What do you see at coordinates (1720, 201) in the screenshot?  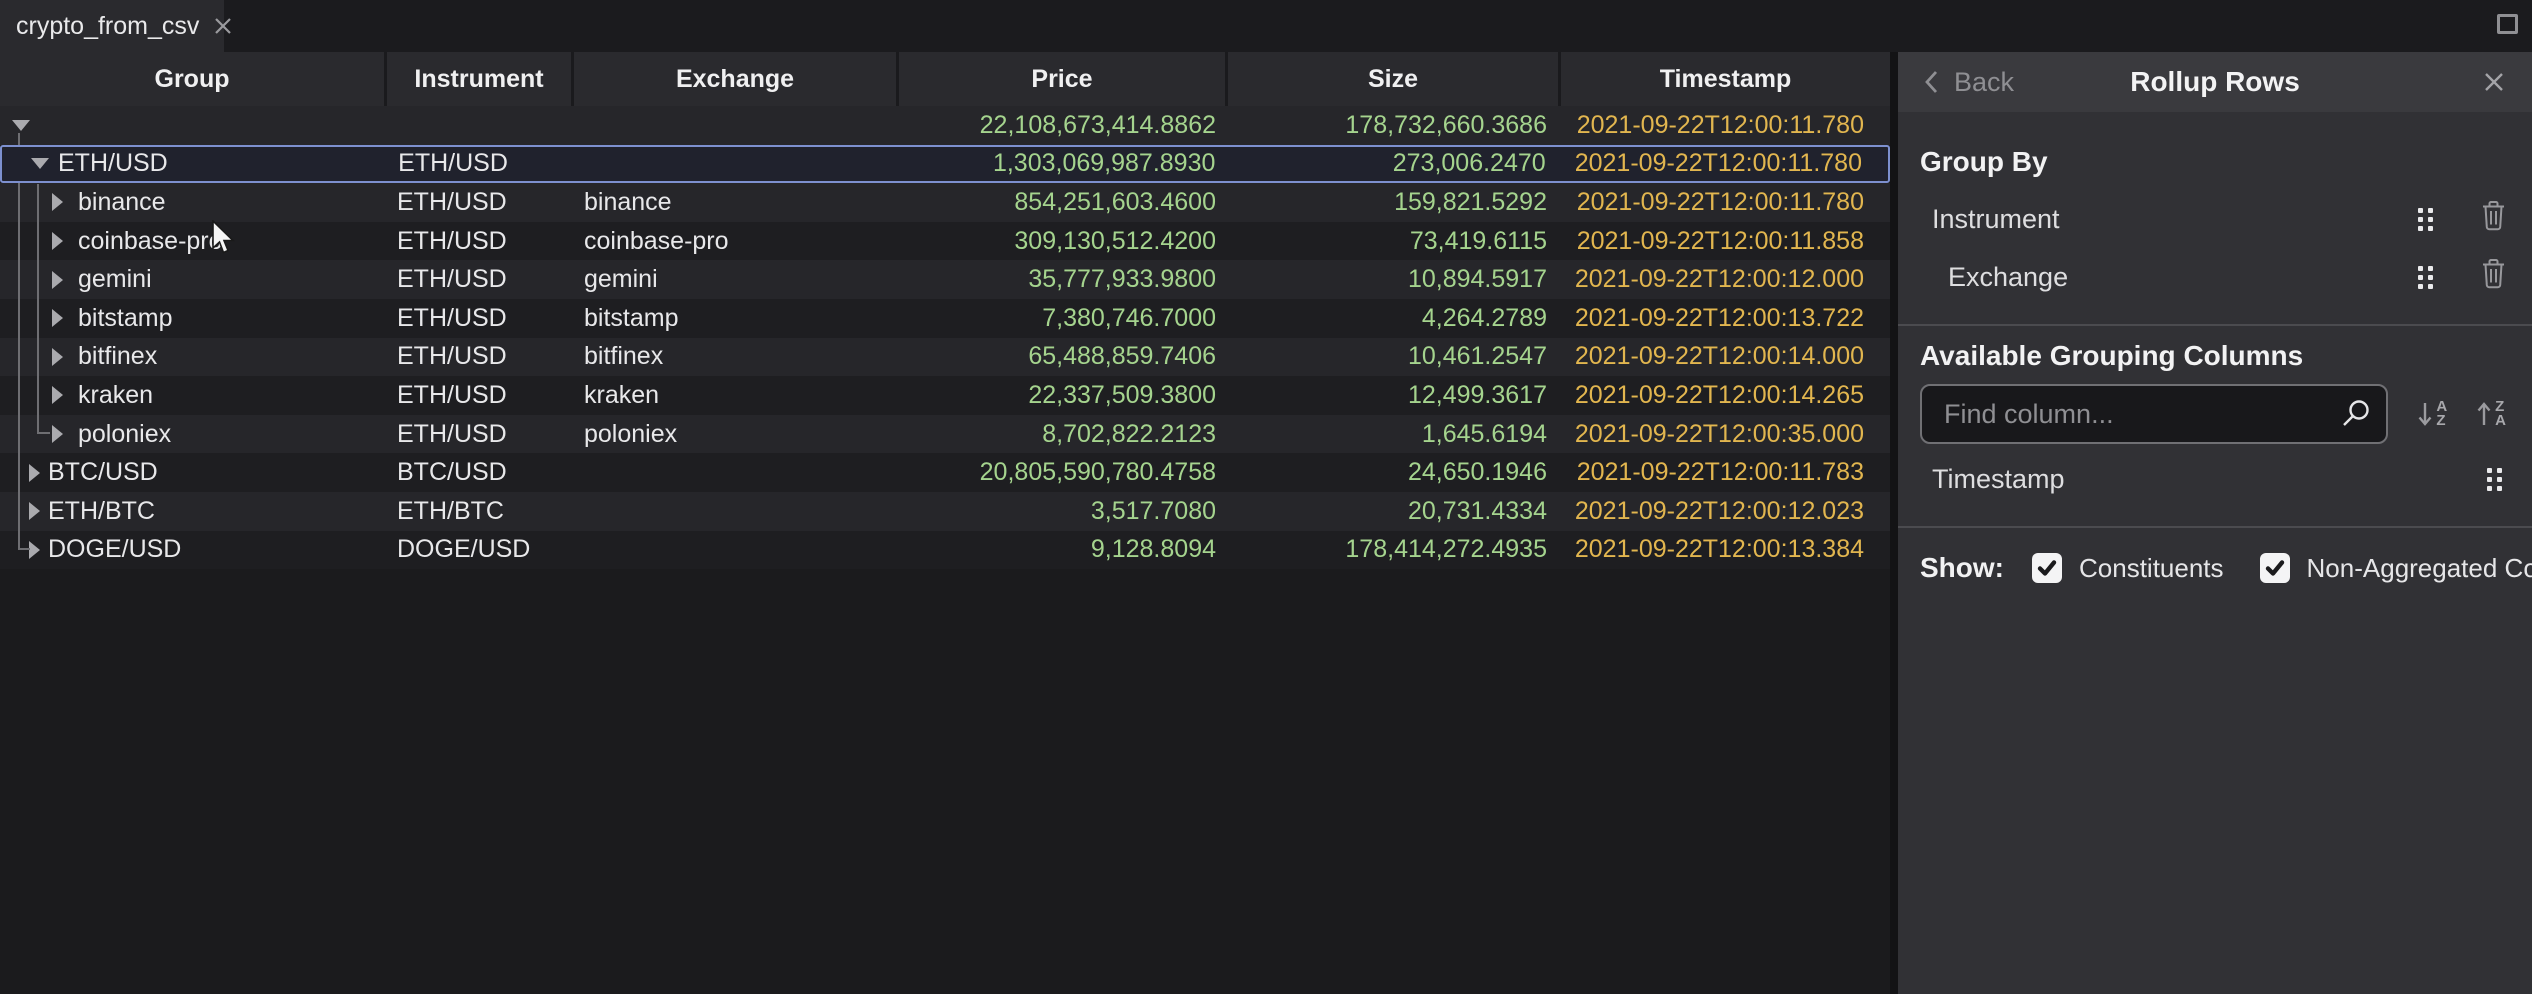 I see `timestamp-cell: 2021-09-22T12:00:11.780` at bounding box center [1720, 201].